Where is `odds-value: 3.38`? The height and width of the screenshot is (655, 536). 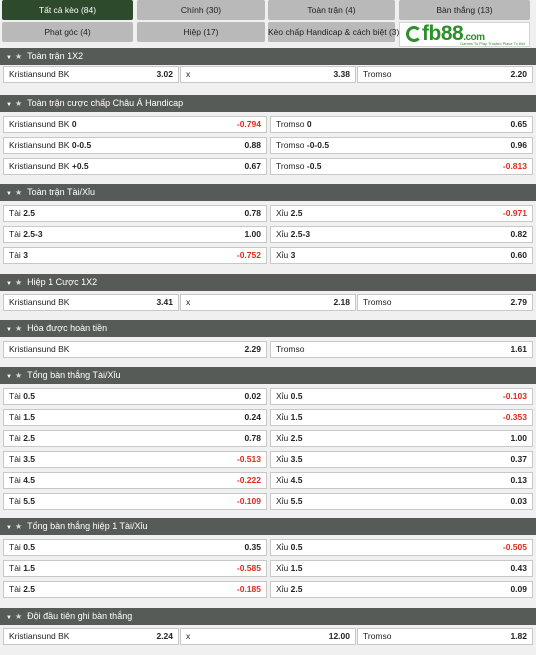
odds-value: 3.38 is located at coordinates (341, 74).